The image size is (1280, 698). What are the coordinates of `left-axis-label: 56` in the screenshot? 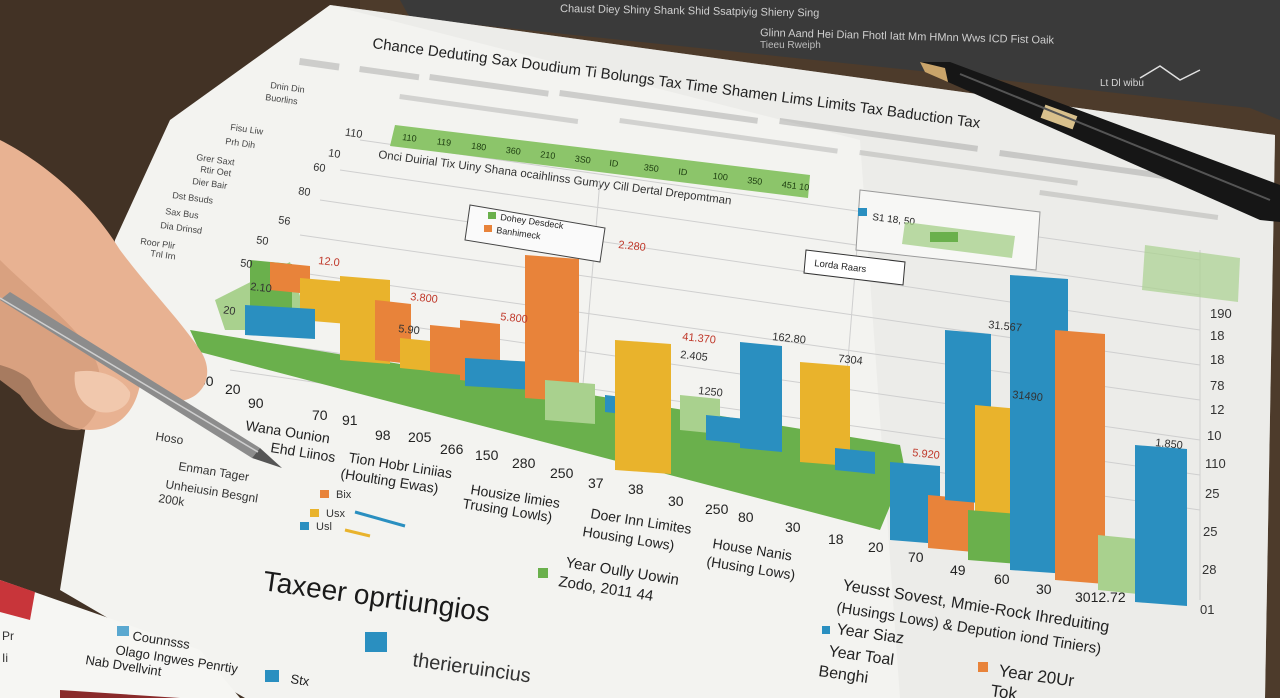 It's located at (284, 221).